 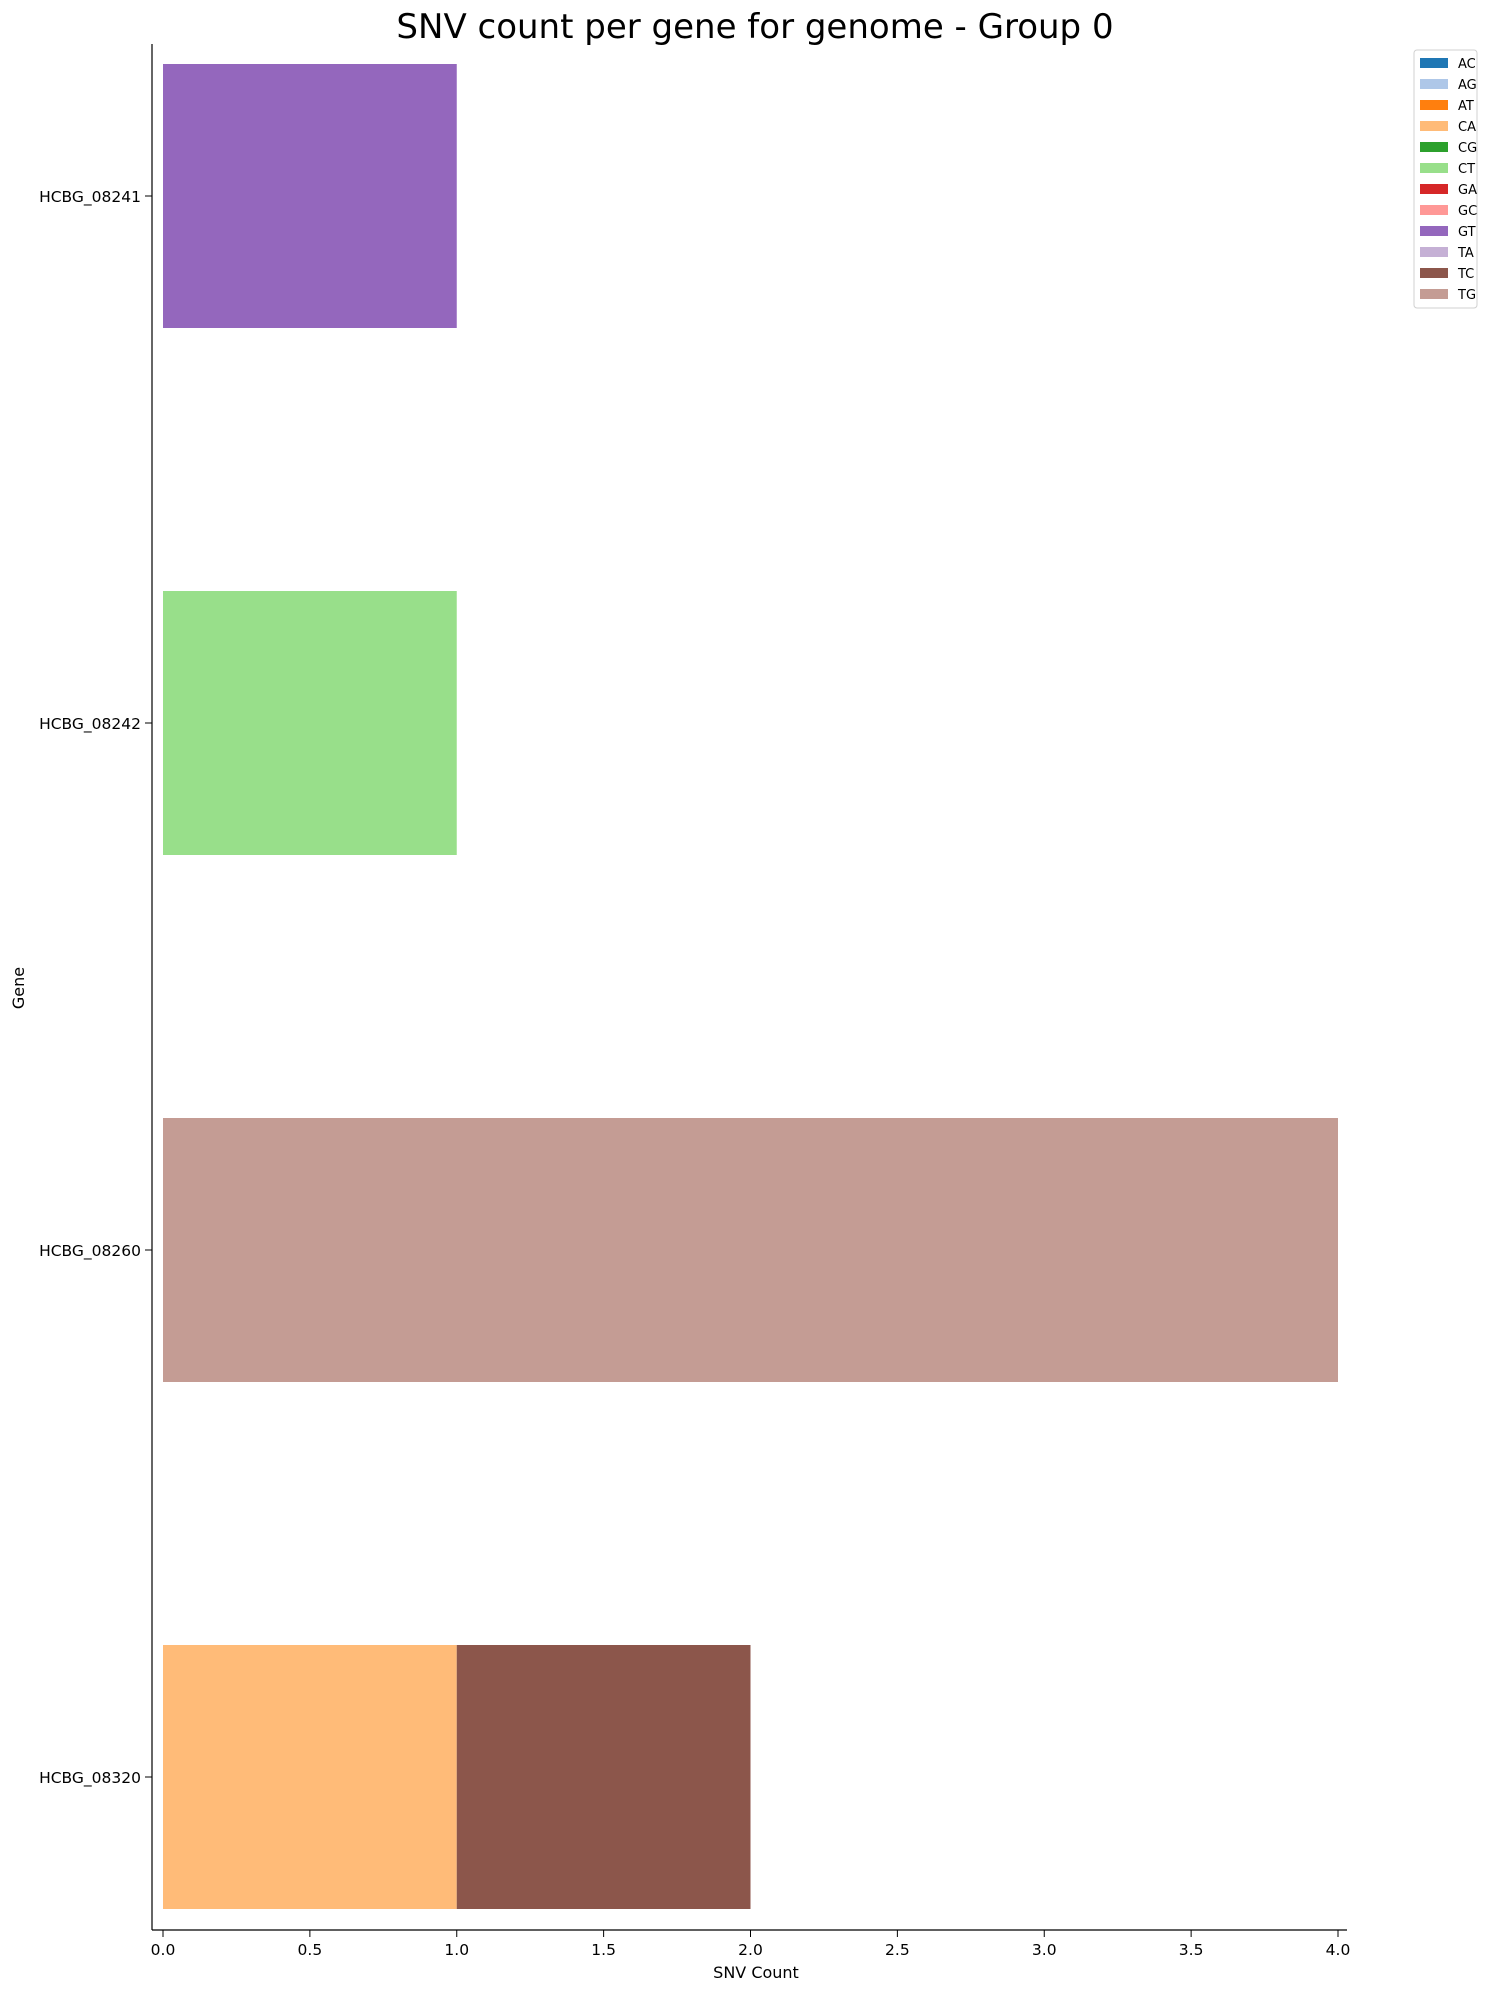 I want to click on legend-swatch-at, so click(x=1434, y=105).